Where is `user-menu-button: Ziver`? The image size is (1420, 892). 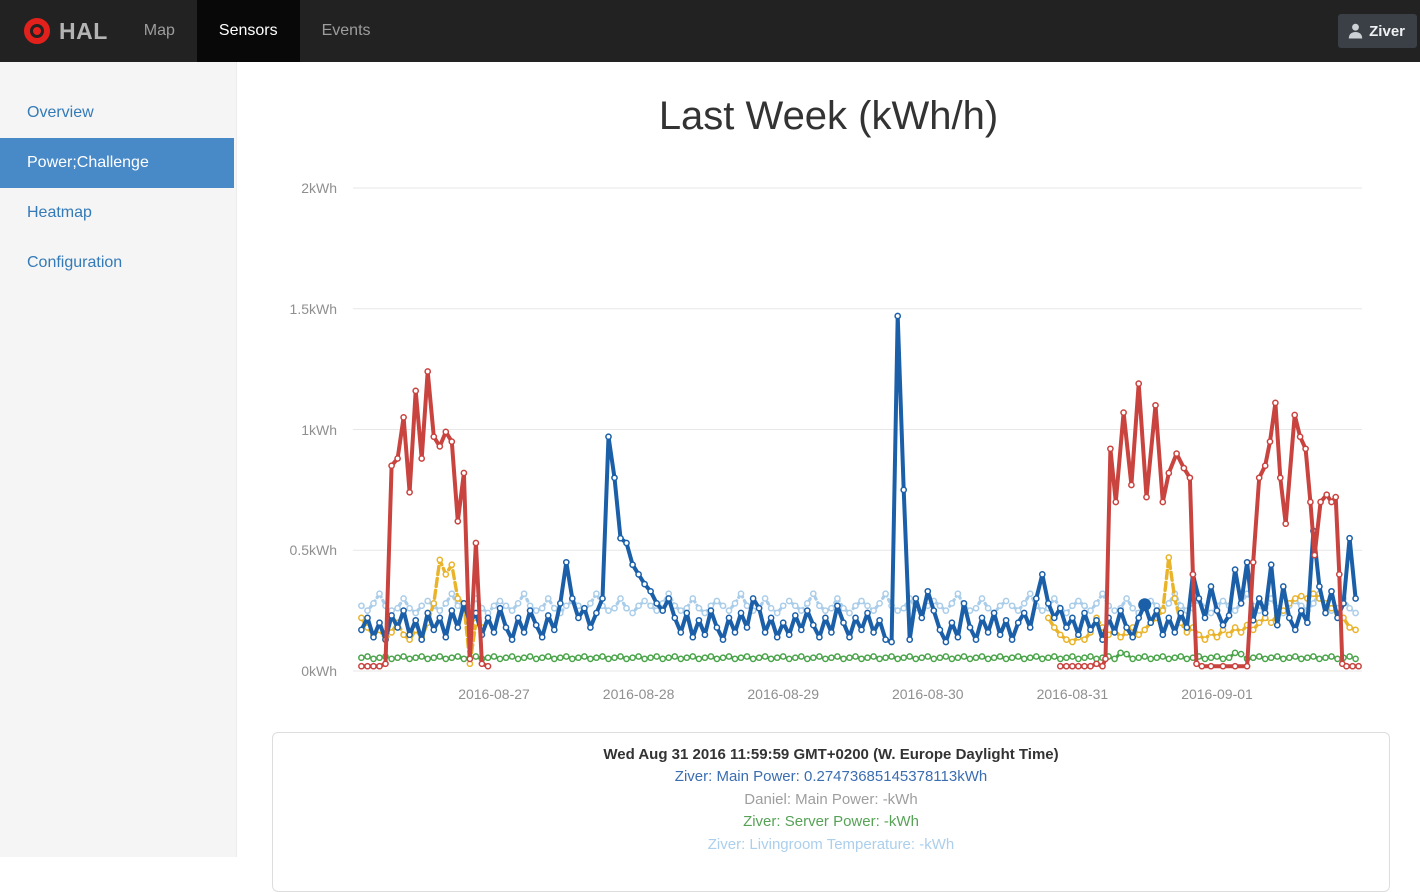 user-menu-button: Ziver is located at coordinates (1377, 31).